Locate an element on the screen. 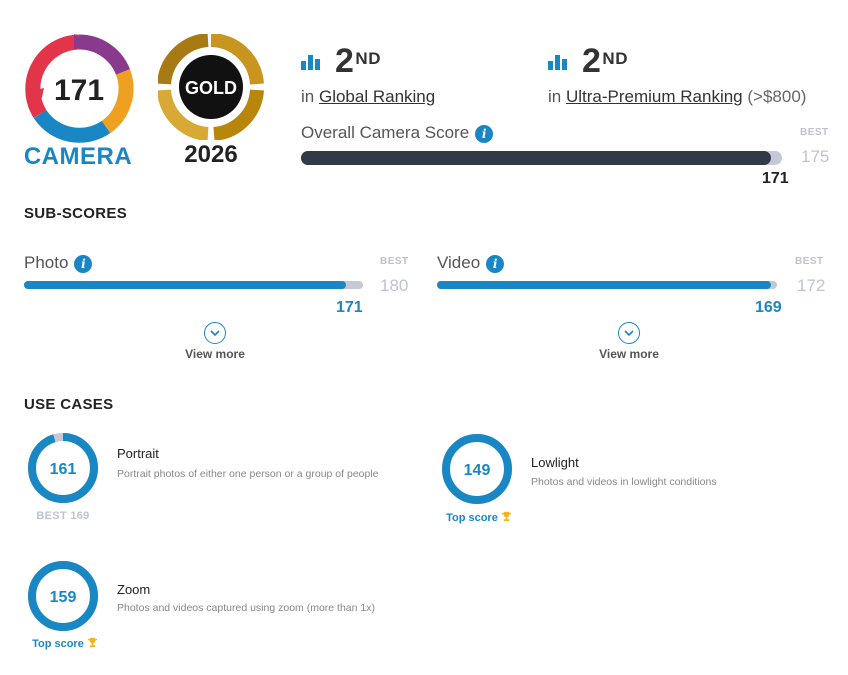  photo-score-bar is located at coordinates (193, 285).